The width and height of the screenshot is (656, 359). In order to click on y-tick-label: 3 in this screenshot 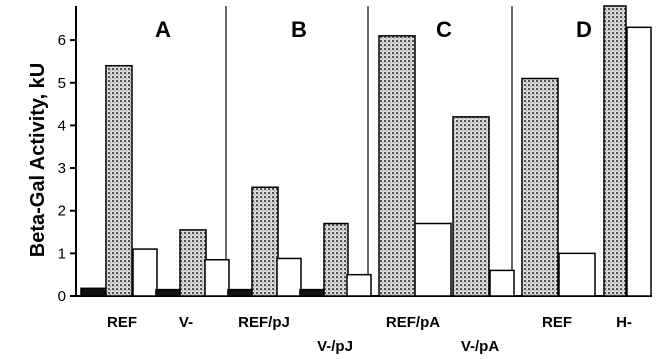, I will do `click(62, 168)`.